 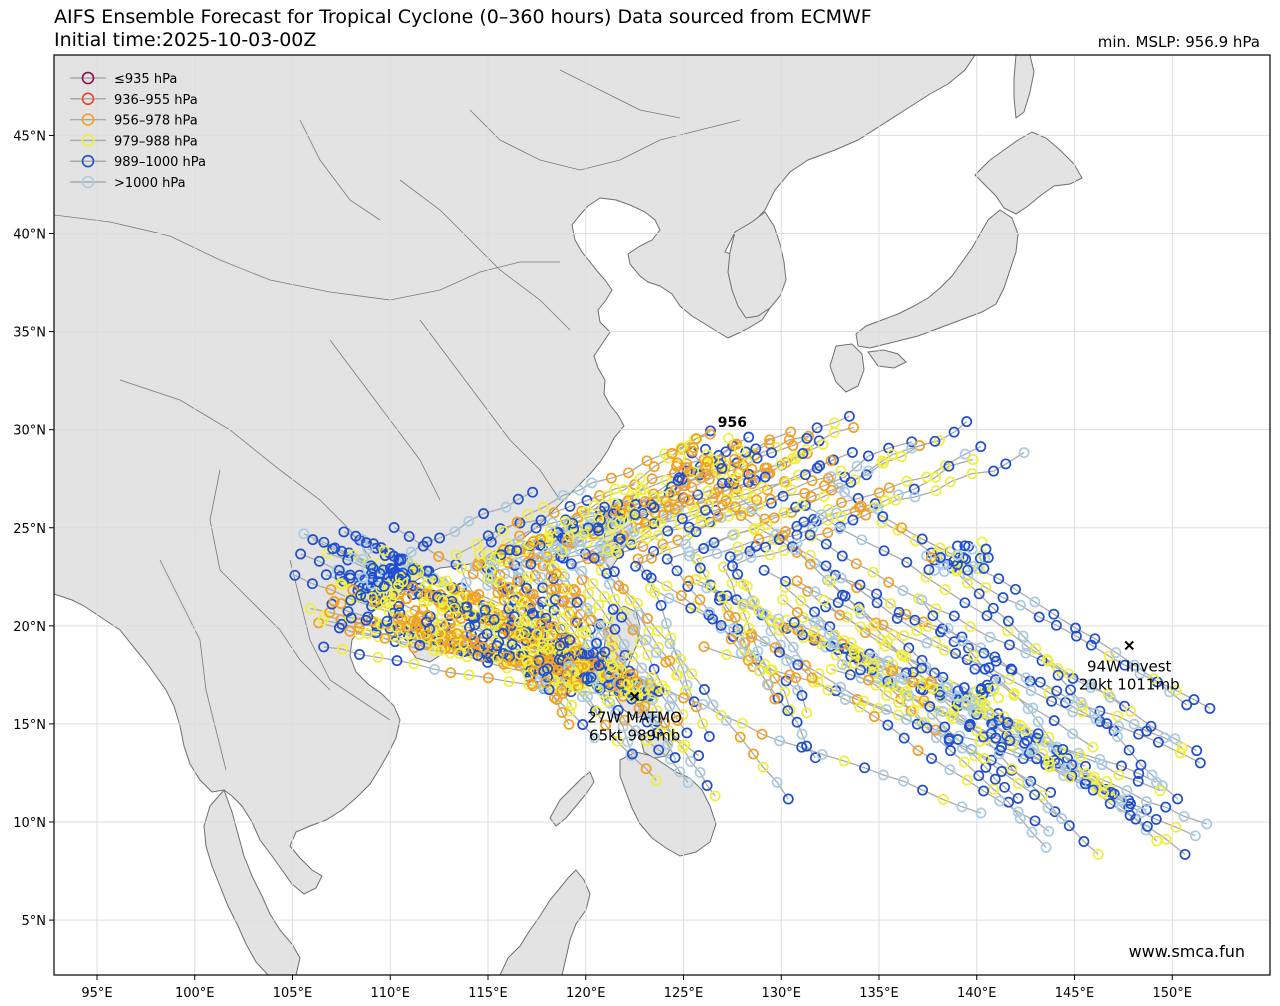 What do you see at coordinates (812, 570) in the screenshot?
I see `track-line` at bounding box center [812, 570].